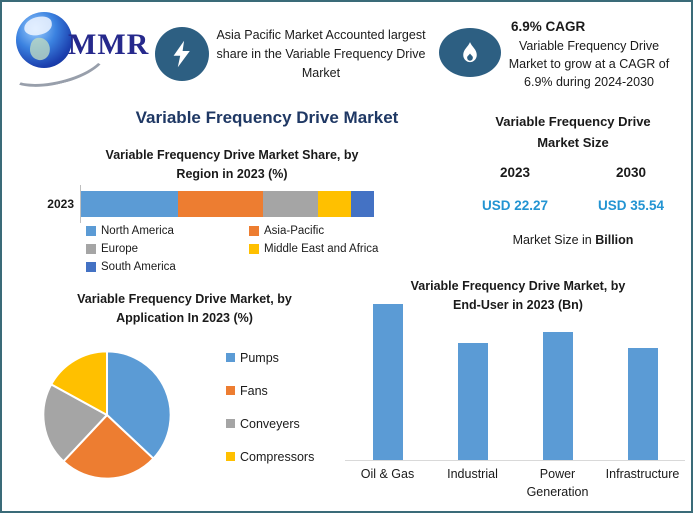  I want to click on mmr-logo: MMR, so click(77, 52).